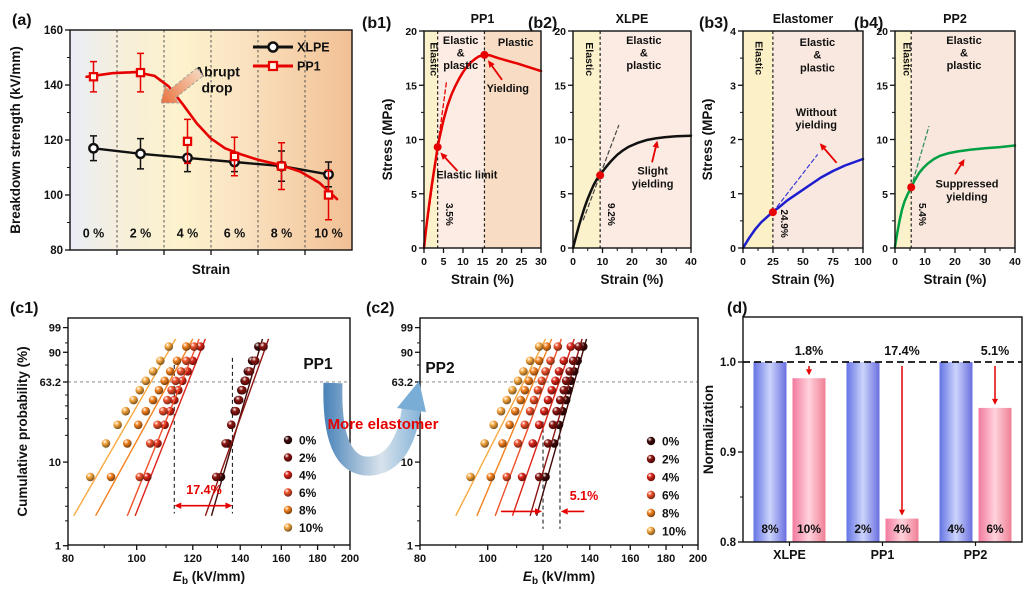 This screenshot has height=592, width=1024. What do you see at coordinates (411, 396) in the screenshot?
I see `more-elastomer-arrowhead` at bounding box center [411, 396].